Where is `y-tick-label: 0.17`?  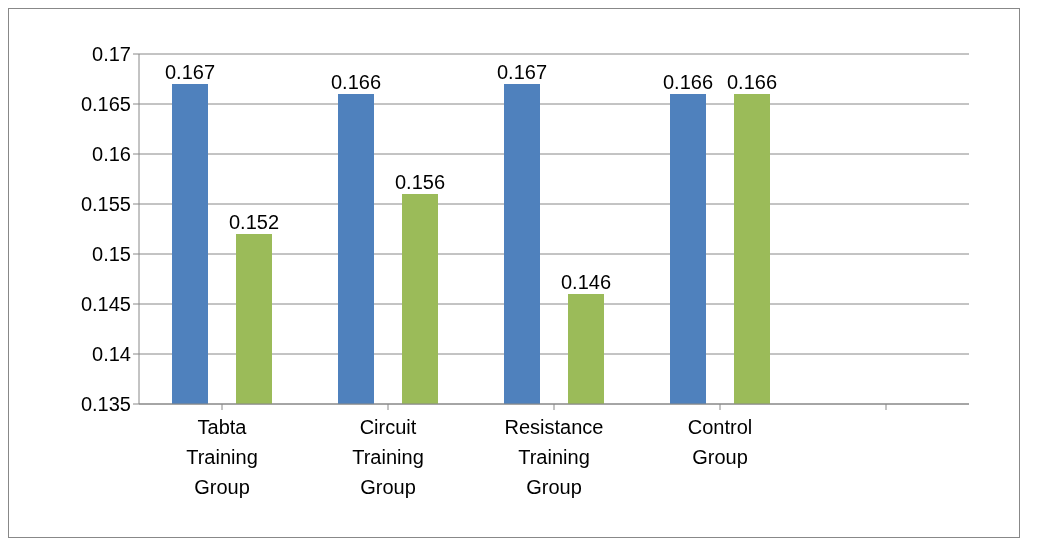
y-tick-label: 0.17 is located at coordinates (111, 54).